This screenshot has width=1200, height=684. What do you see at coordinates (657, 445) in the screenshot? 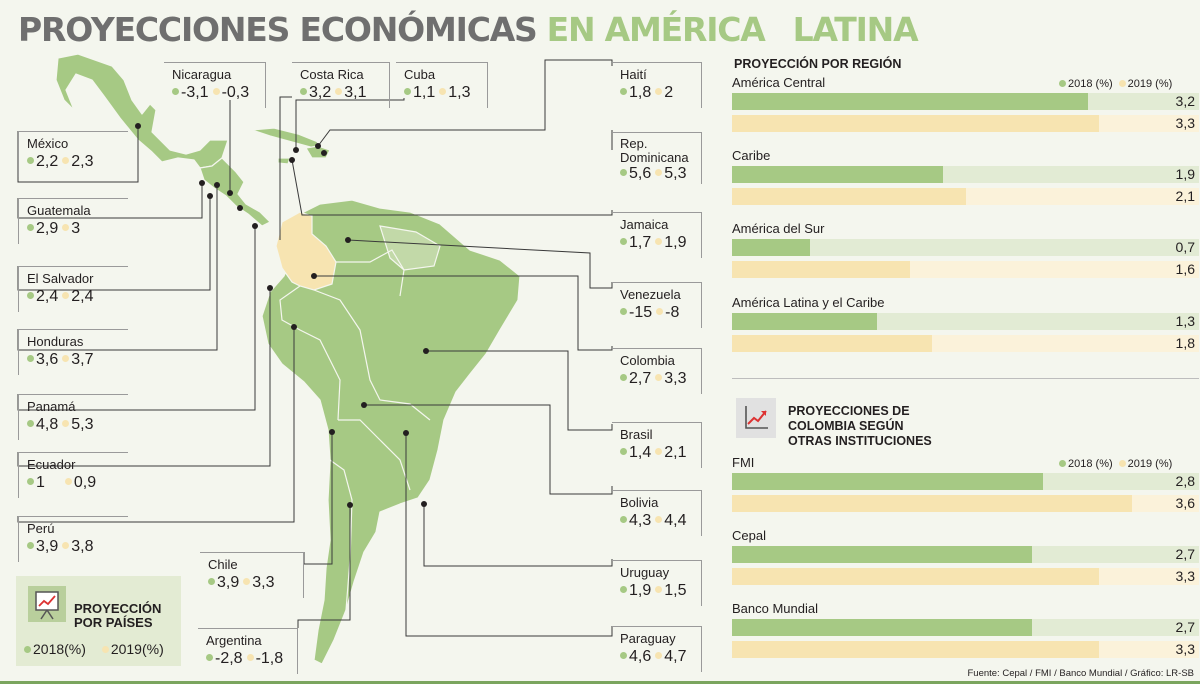
I see `country-brasil: Brasil 1,4 2,1` at bounding box center [657, 445].